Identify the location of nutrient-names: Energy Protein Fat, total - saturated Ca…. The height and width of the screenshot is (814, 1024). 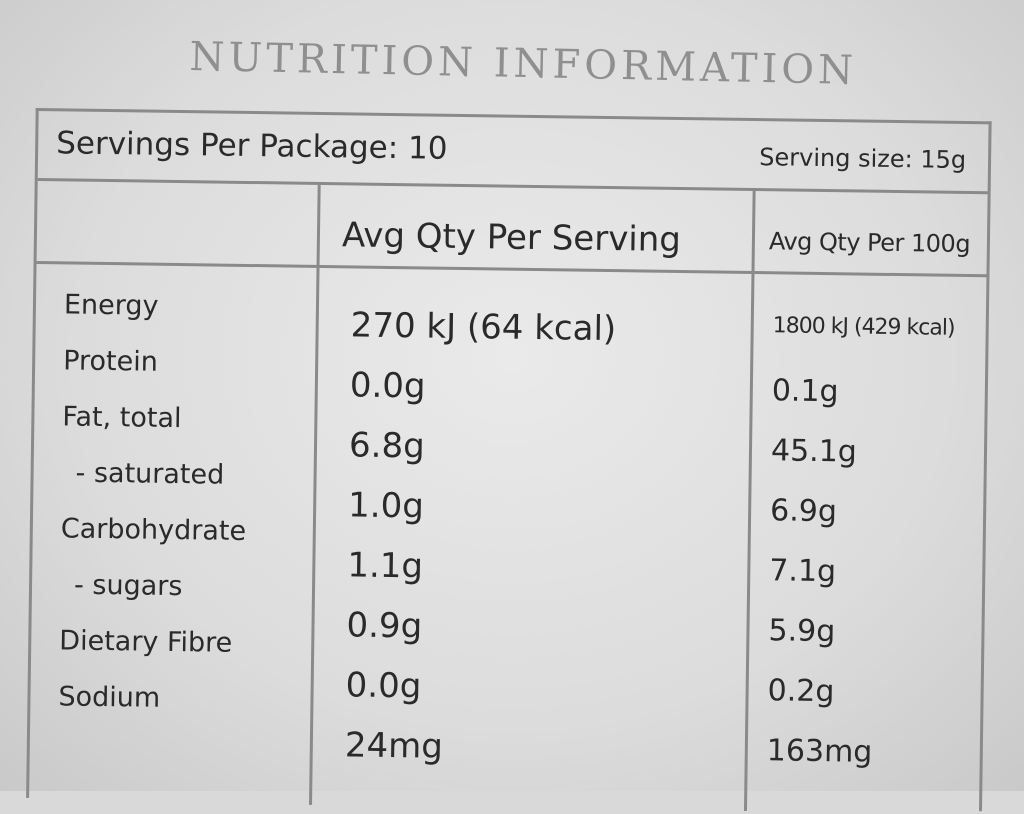
(186, 514).